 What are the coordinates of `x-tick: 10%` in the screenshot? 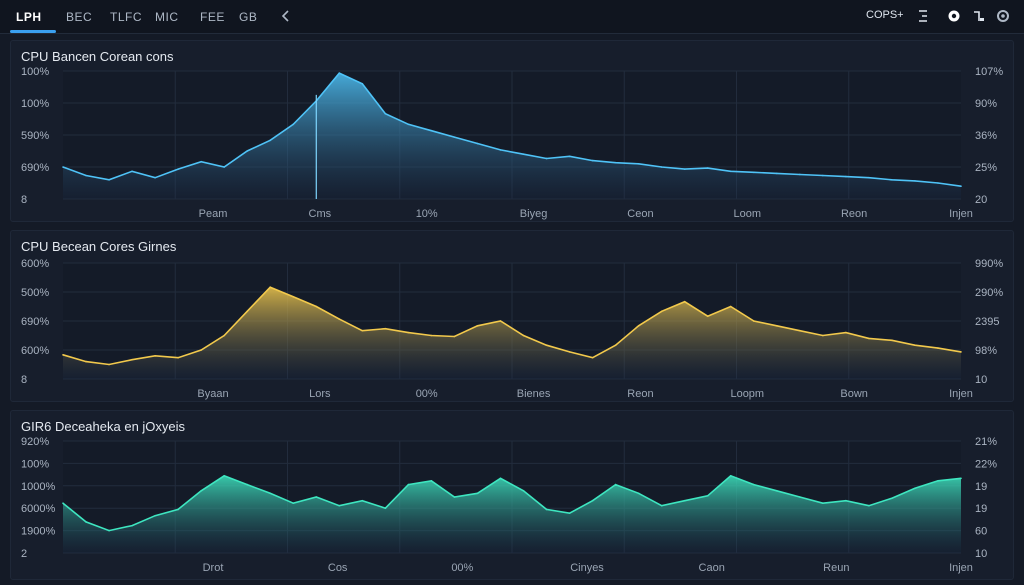 It's located at (427, 214).